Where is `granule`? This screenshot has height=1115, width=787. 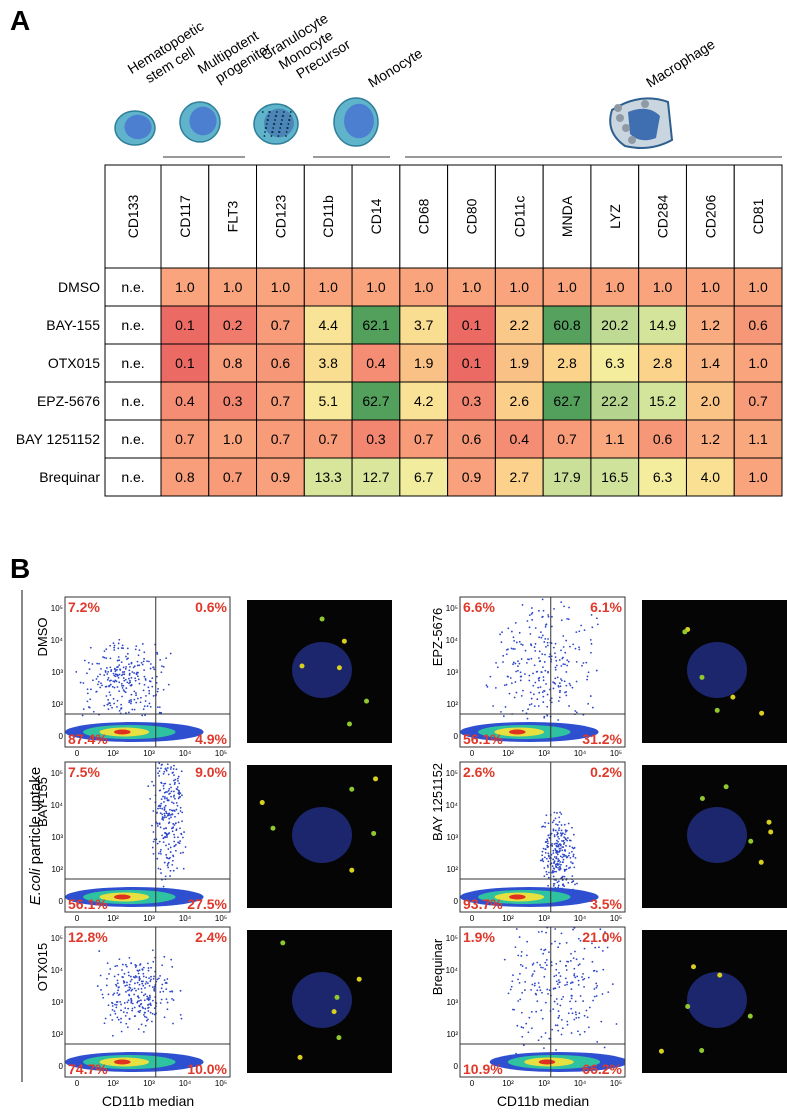 granule is located at coordinates (280, 124).